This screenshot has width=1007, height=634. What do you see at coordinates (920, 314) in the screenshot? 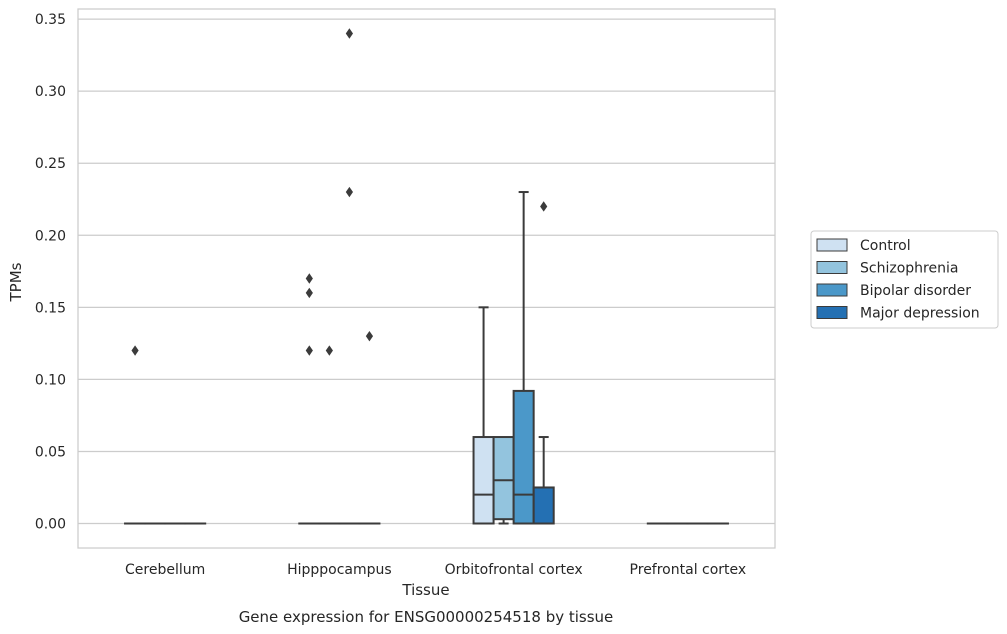
I see `legend-label: Major depression` at bounding box center [920, 314].